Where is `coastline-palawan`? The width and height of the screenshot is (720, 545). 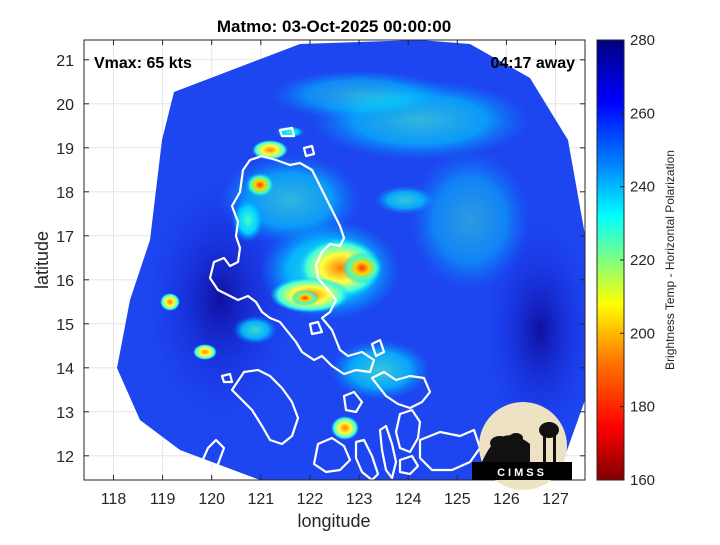
coastline-palawan is located at coordinates (212, 458).